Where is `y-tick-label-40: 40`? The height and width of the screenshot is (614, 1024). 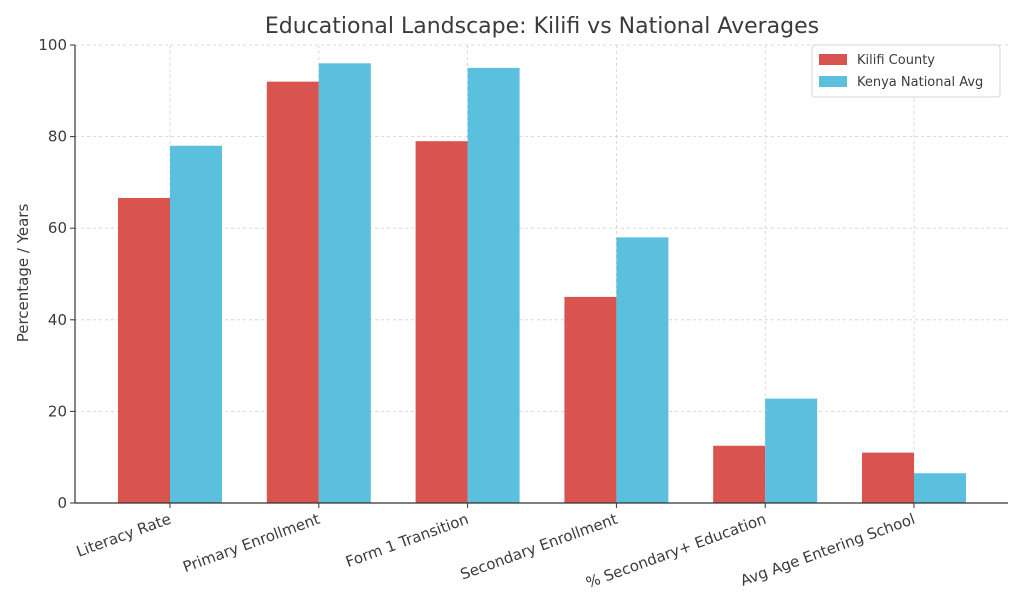 y-tick-label-40: 40 is located at coordinates (57, 320).